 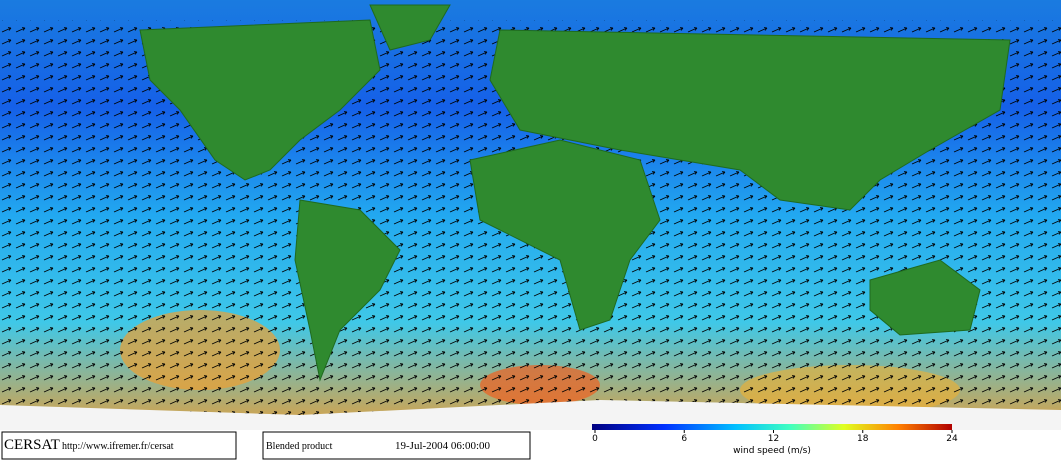 What do you see at coordinates (772, 427) in the screenshot?
I see `colorbar` at bounding box center [772, 427].